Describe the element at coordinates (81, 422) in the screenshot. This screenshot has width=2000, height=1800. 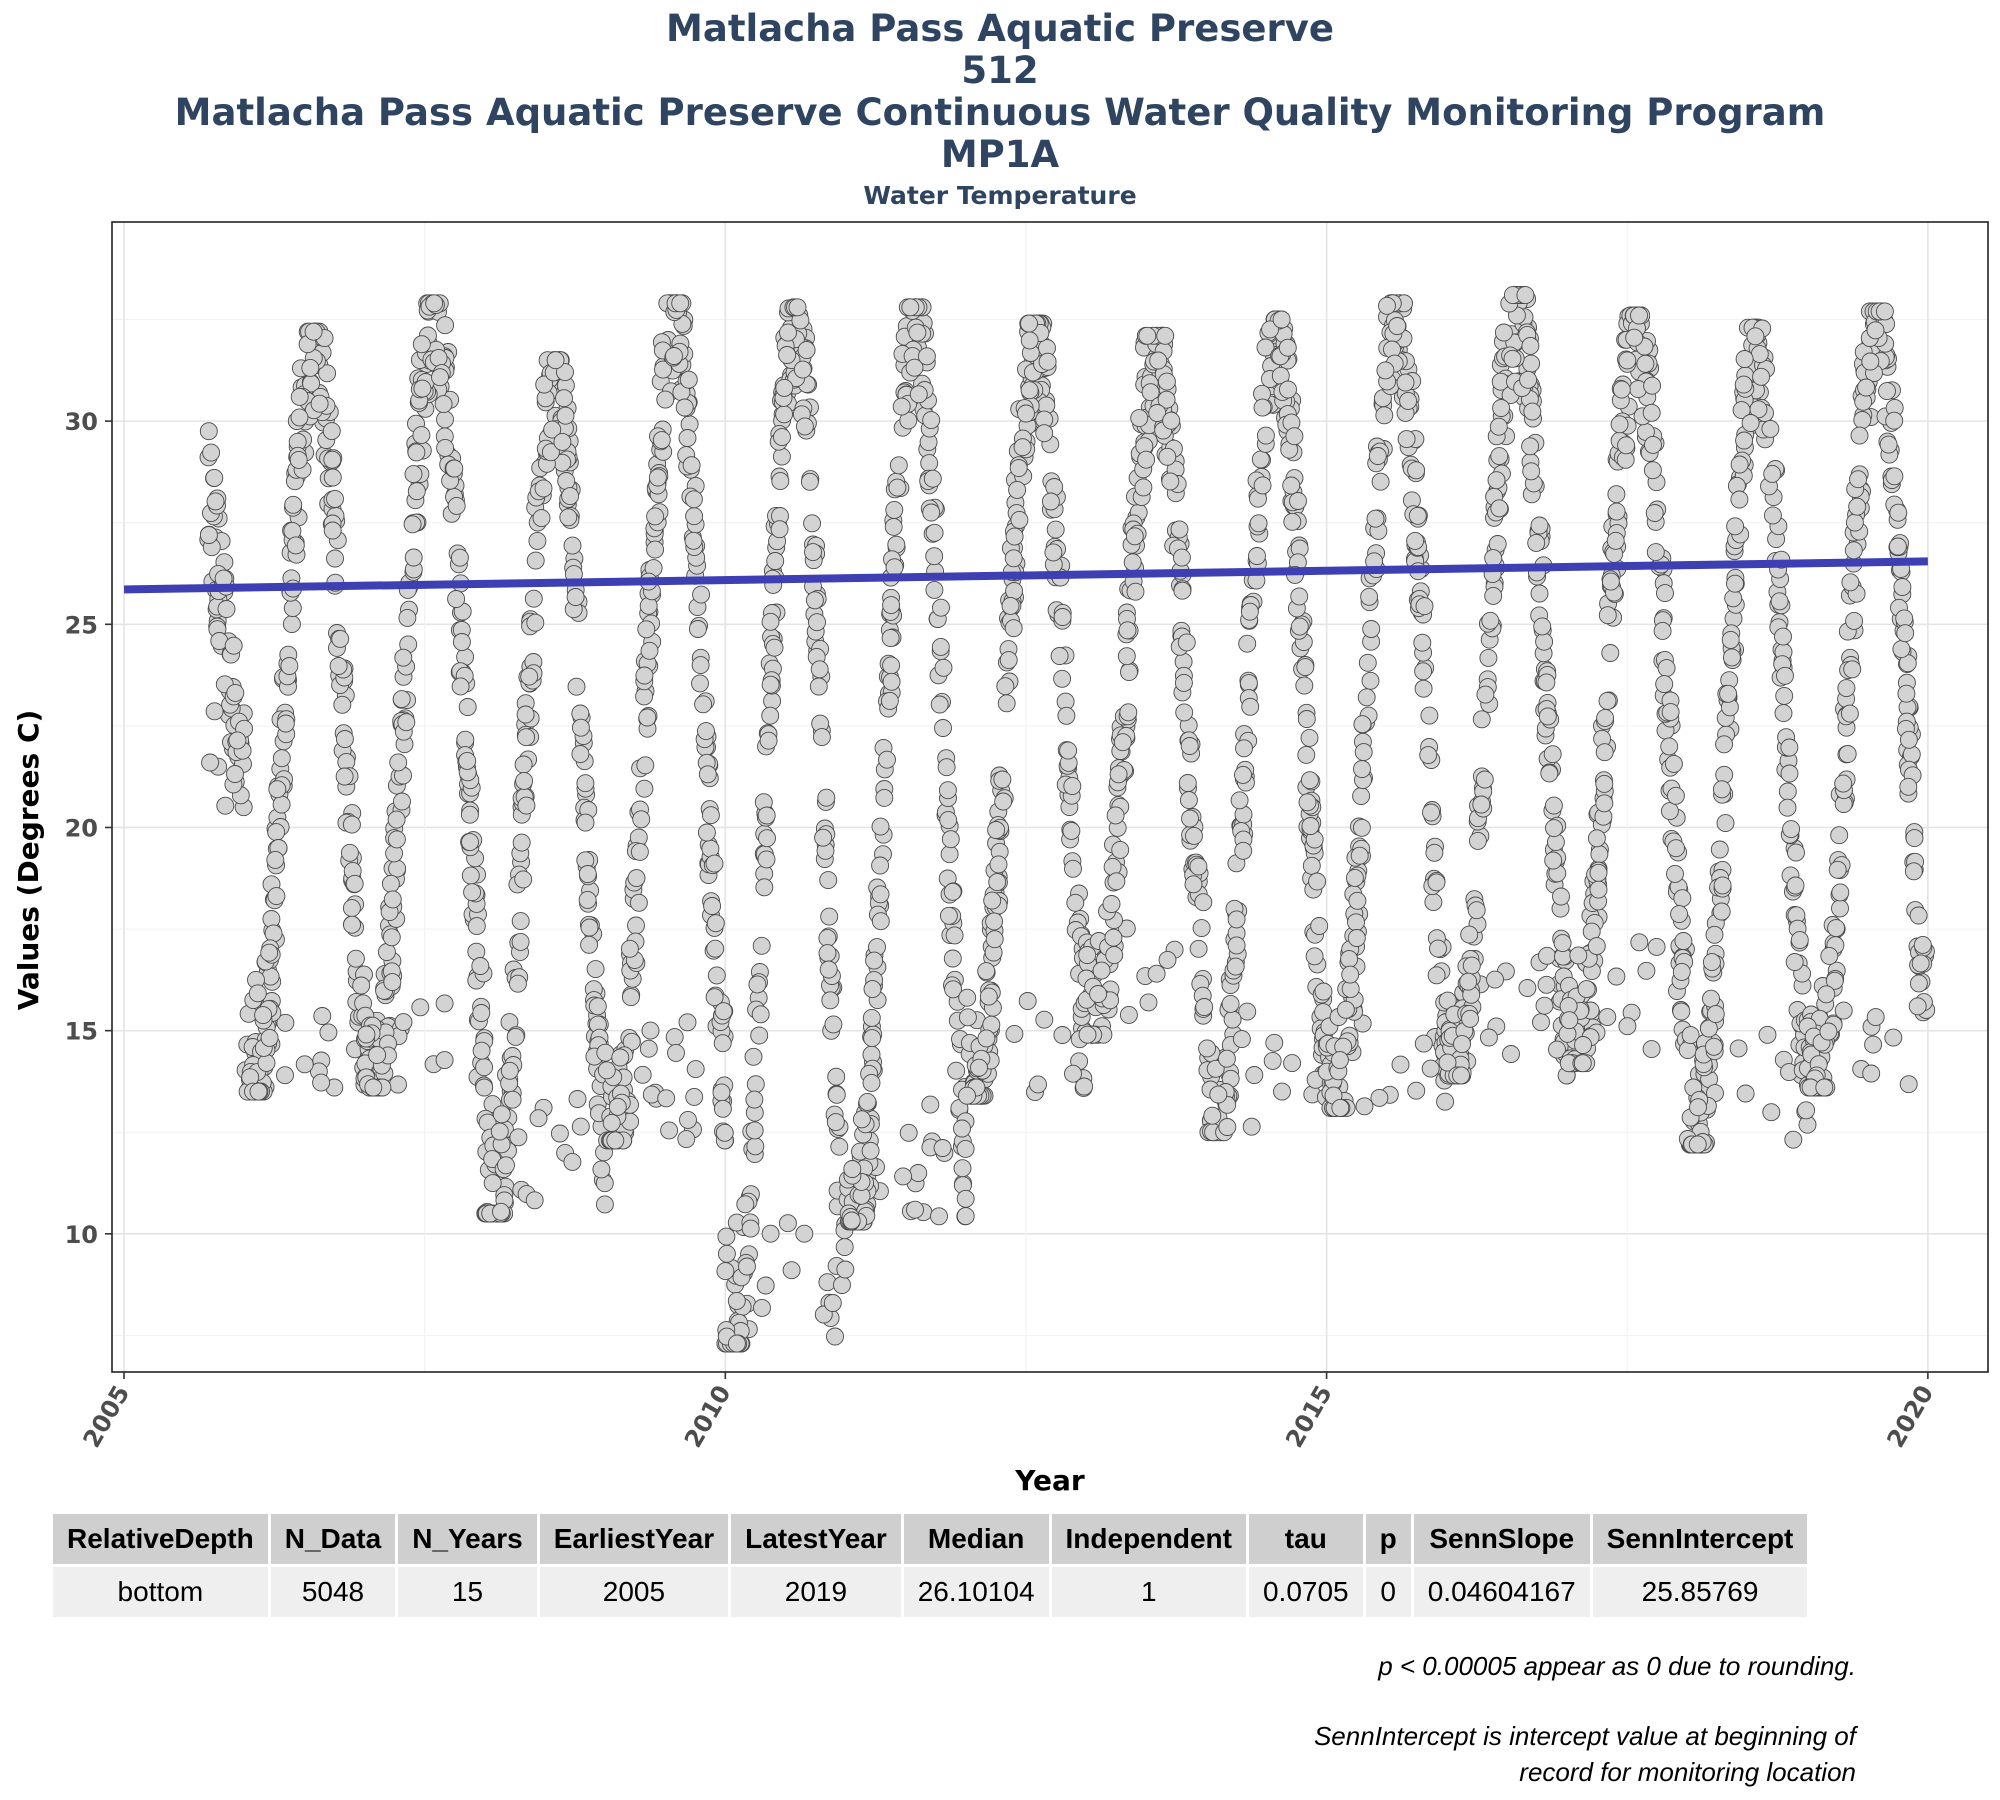
I see `y-tick-label: 30` at that location.